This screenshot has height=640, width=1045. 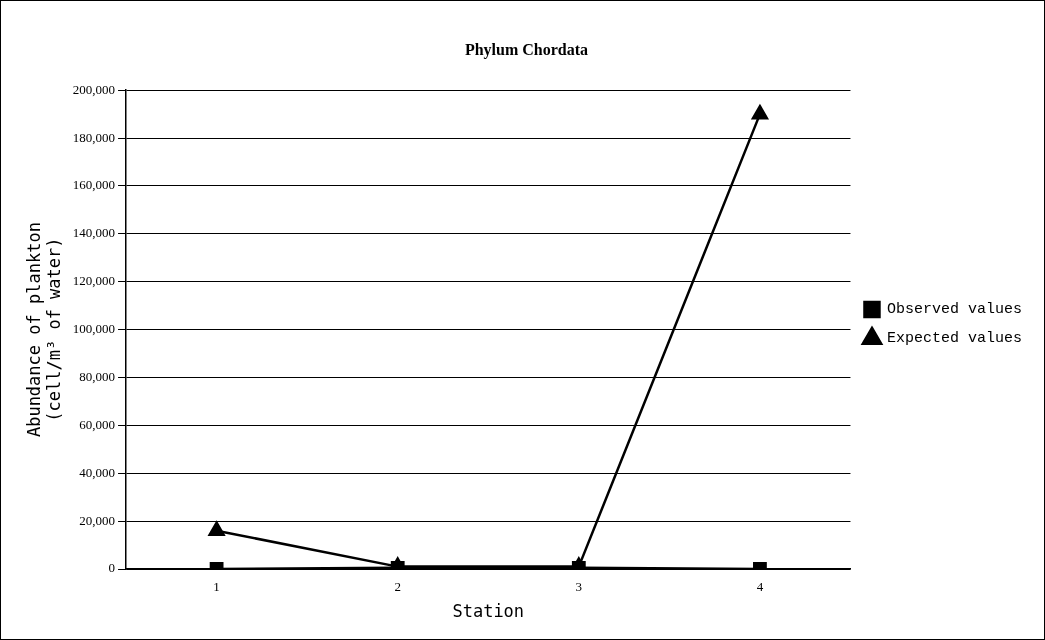 What do you see at coordinates (44, 330) in the screenshot?
I see `y-axis-title: Abundance of plankton (cell/m³ of water)` at bounding box center [44, 330].